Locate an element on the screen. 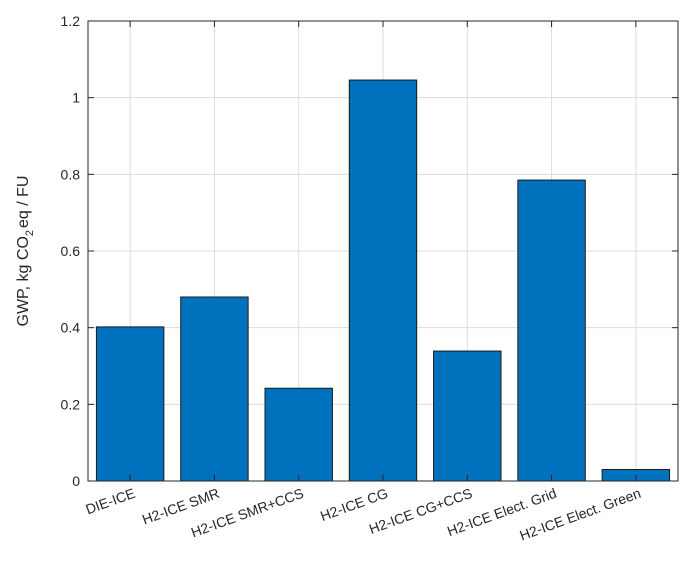  y-axis-label-unit: eq / FU is located at coordinates (23, 202).